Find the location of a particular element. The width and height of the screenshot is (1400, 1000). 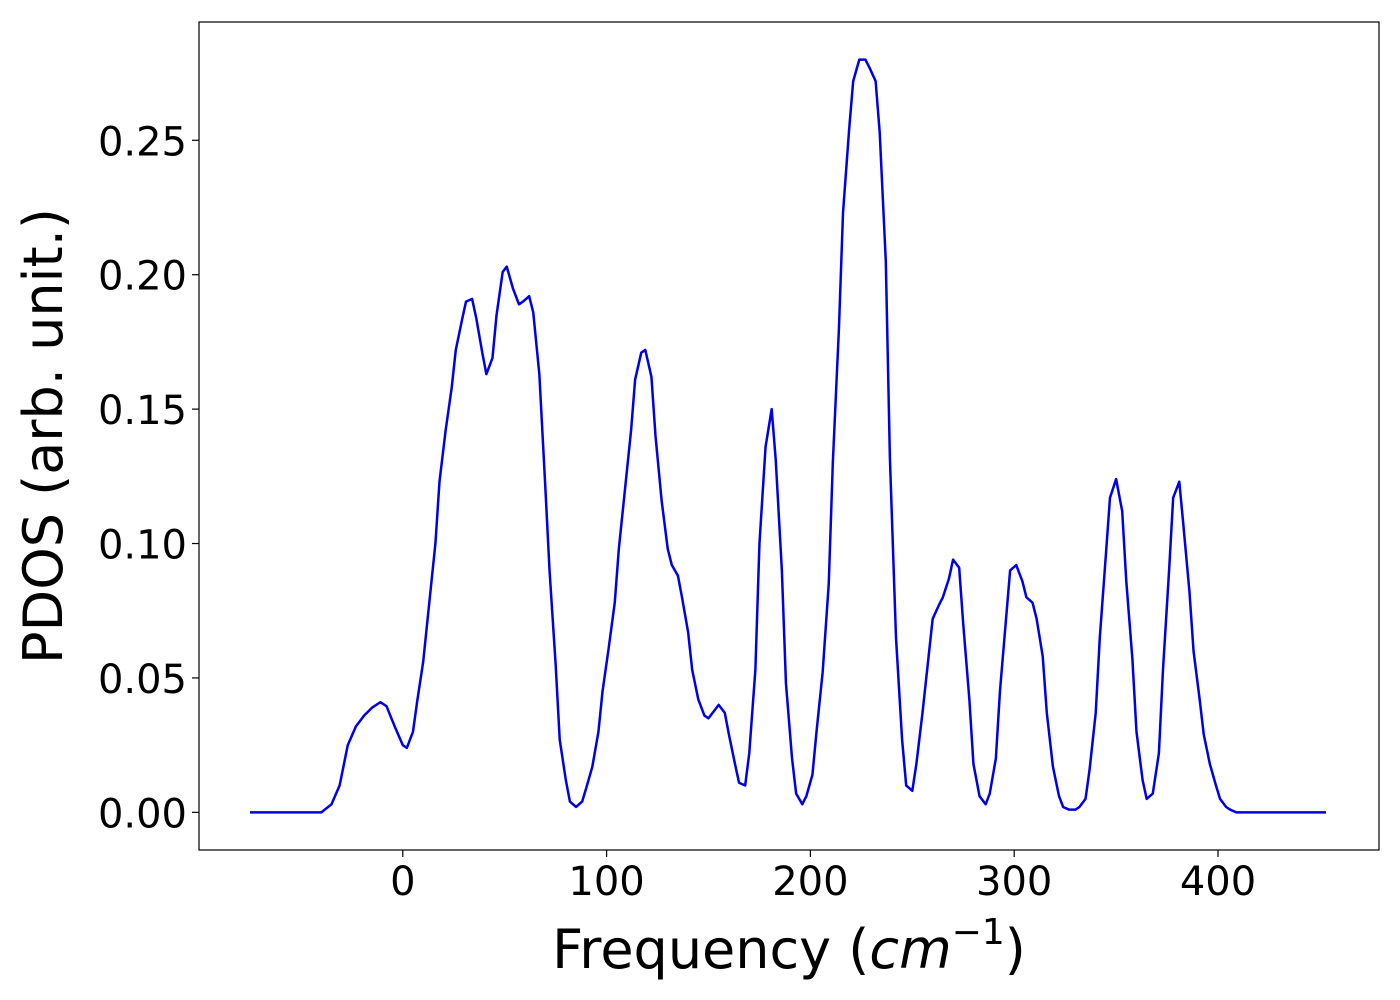

x-tick-label: 0 is located at coordinates (402, 882).